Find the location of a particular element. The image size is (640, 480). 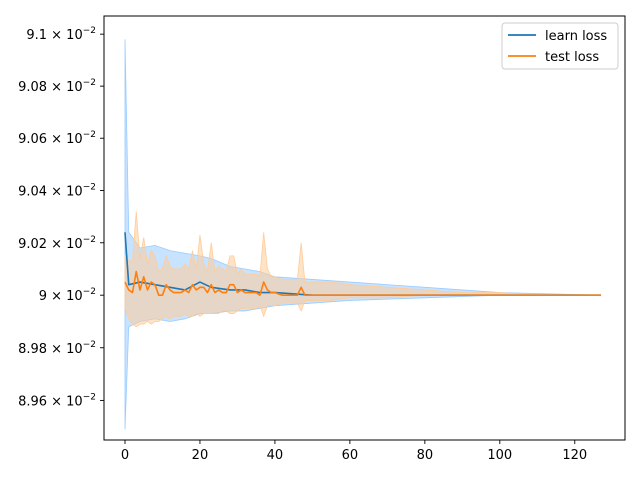

x-tick-label: 20 is located at coordinates (200, 455).